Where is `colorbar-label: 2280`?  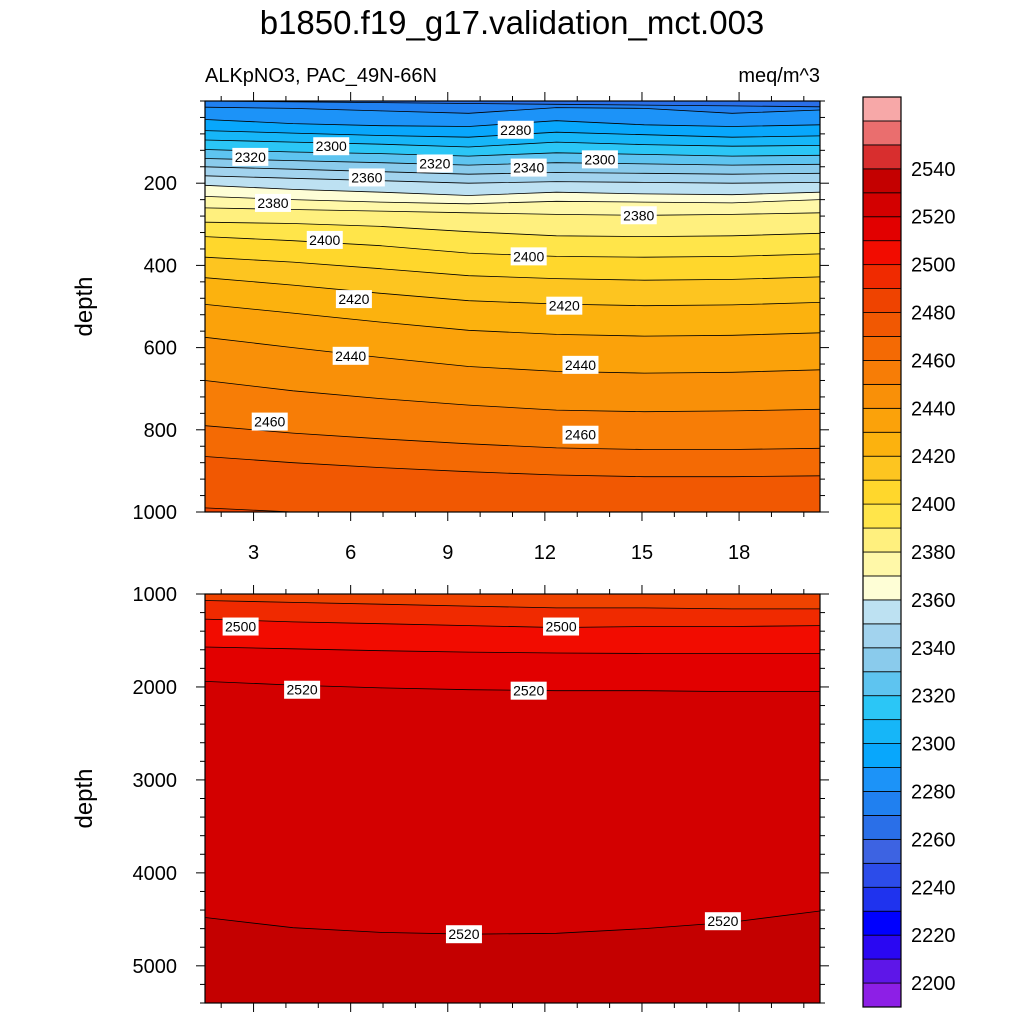 colorbar-label: 2280 is located at coordinates (933, 792).